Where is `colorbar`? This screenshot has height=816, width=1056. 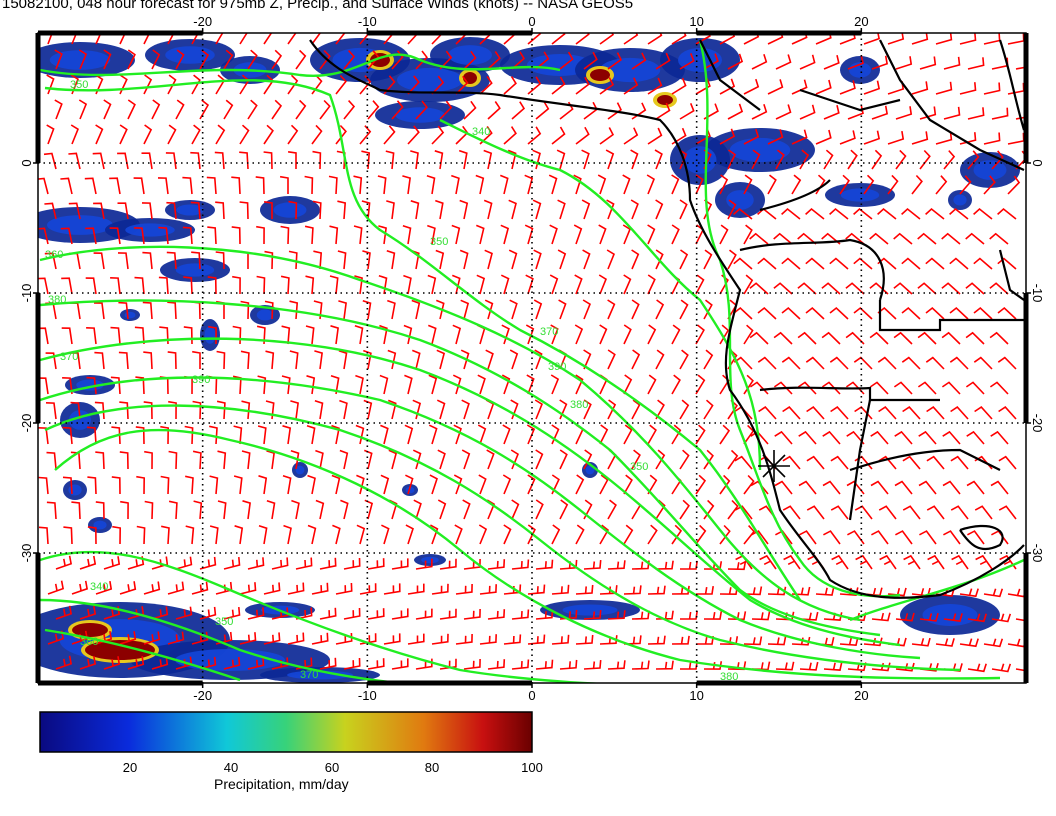
colorbar is located at coordinates (286, 732).